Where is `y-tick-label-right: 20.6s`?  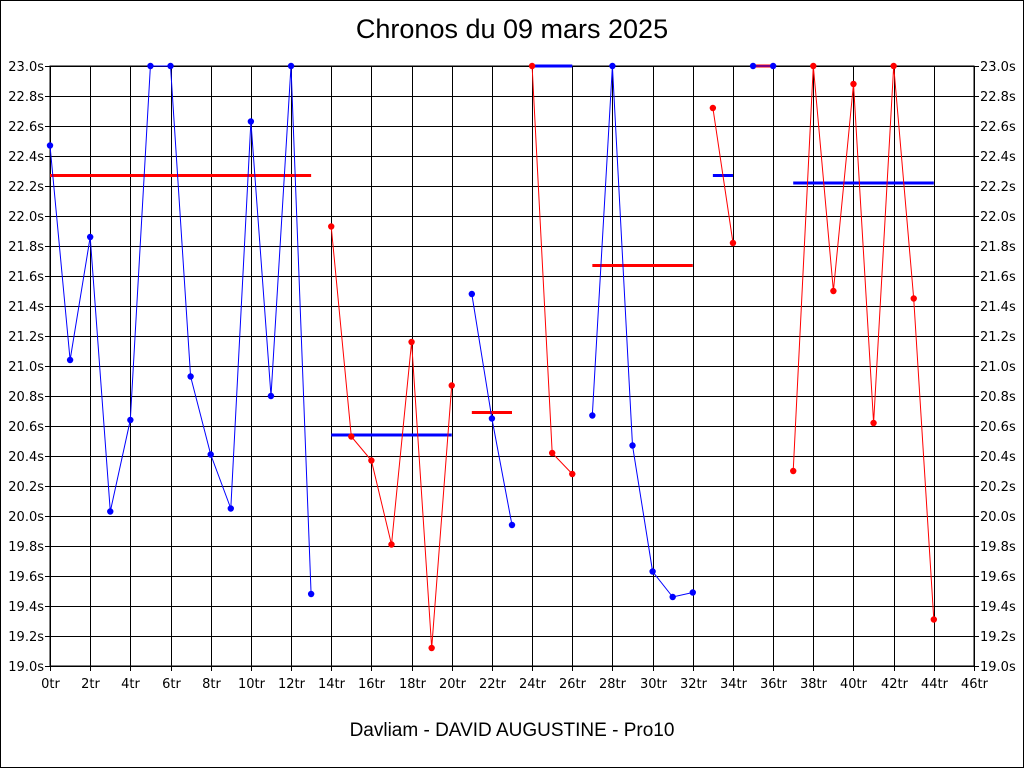
y-tick-label-right: 20.6s is located at coordinates (998, 427).